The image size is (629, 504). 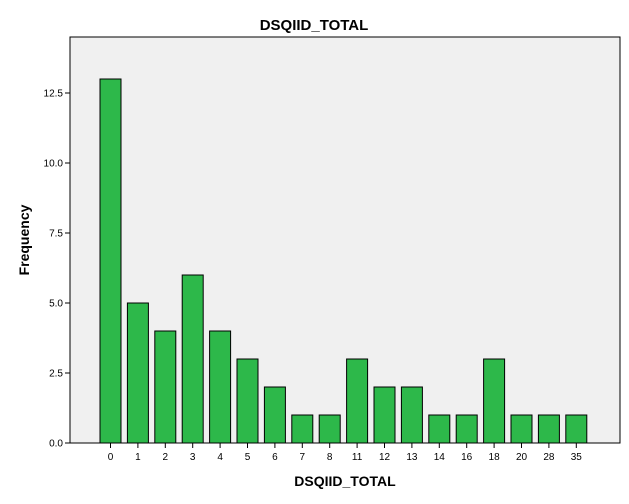 I want to click on y-tick-label: 0.0, so click(x=56, y=444).